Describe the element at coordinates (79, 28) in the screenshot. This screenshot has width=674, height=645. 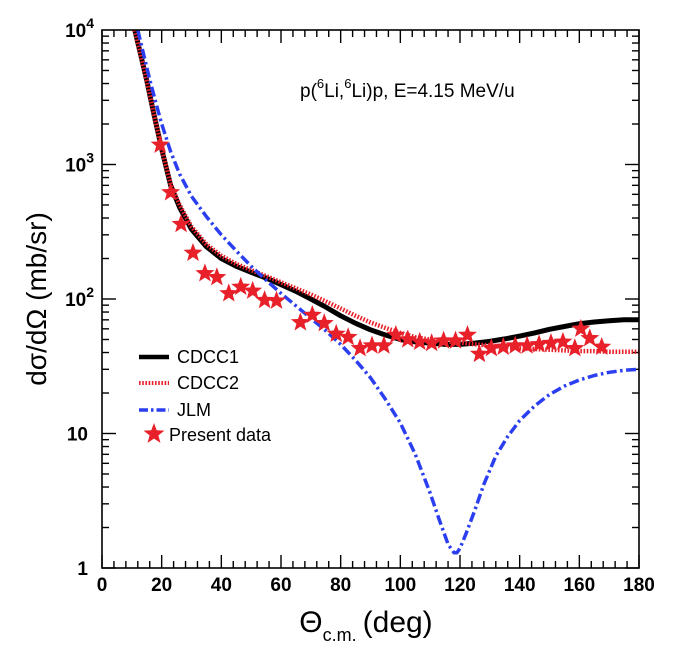
I see `y-tick-label: 10⁴` at that location.